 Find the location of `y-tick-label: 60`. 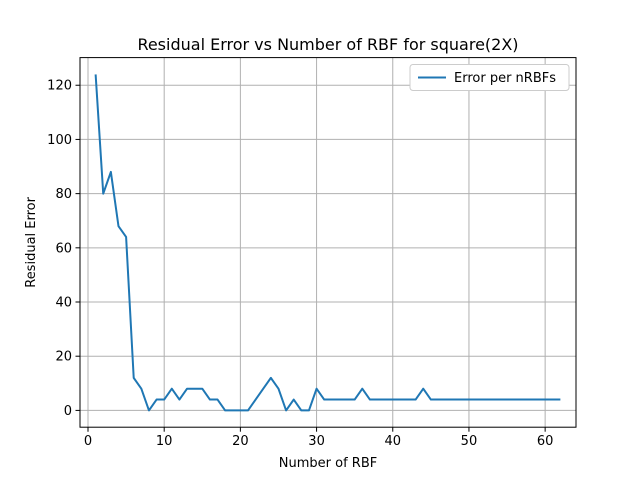

y-tick-label: 60 is located at coordinates (63, 248).